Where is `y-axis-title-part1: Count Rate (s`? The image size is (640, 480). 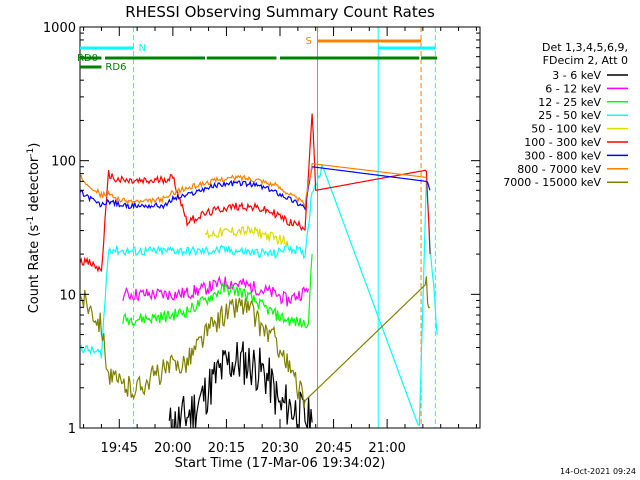
y-axis-title-part1: Count Rate (s is located at coordinates (34, 269).